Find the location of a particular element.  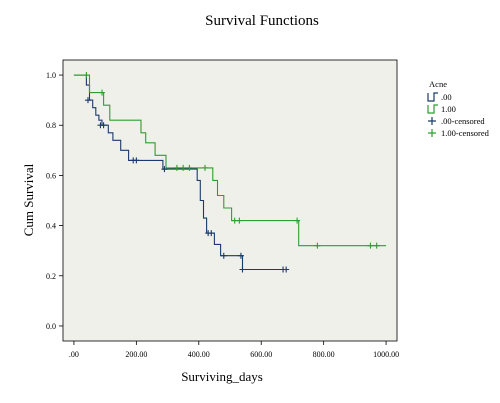

y-tick-label: 1.0 is located at coordinates (51, 75).